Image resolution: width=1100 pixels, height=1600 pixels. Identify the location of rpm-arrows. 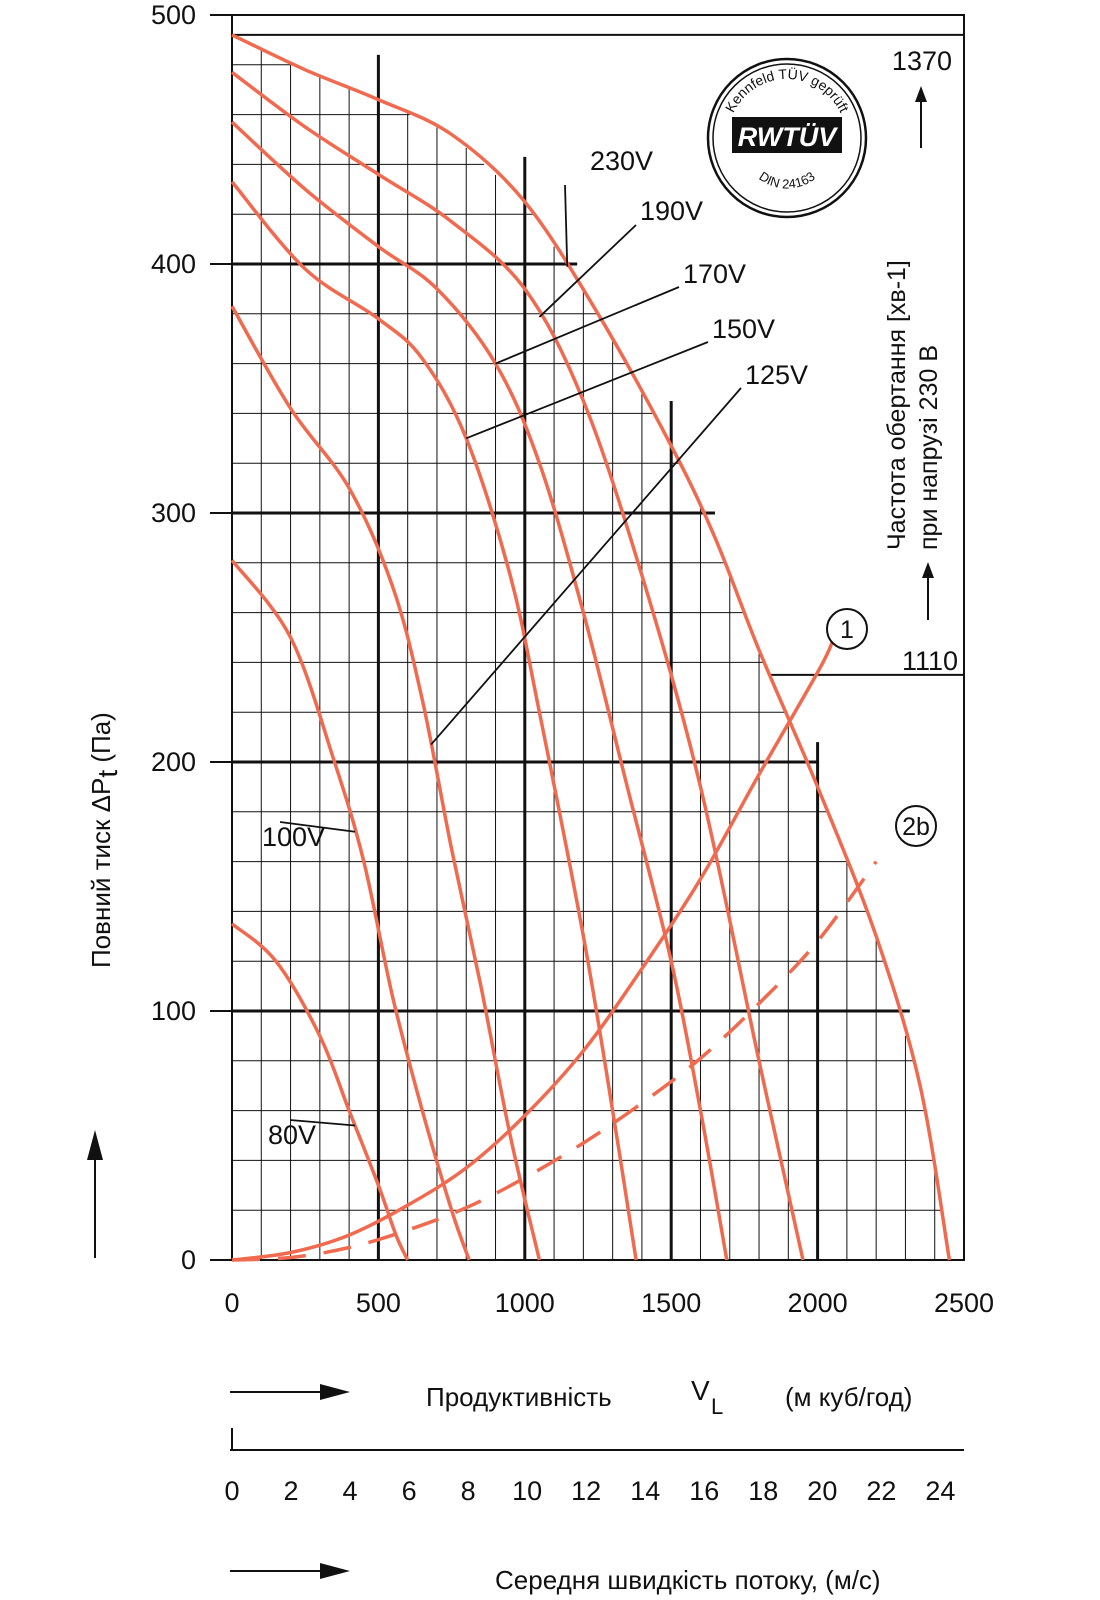
(924, 353).